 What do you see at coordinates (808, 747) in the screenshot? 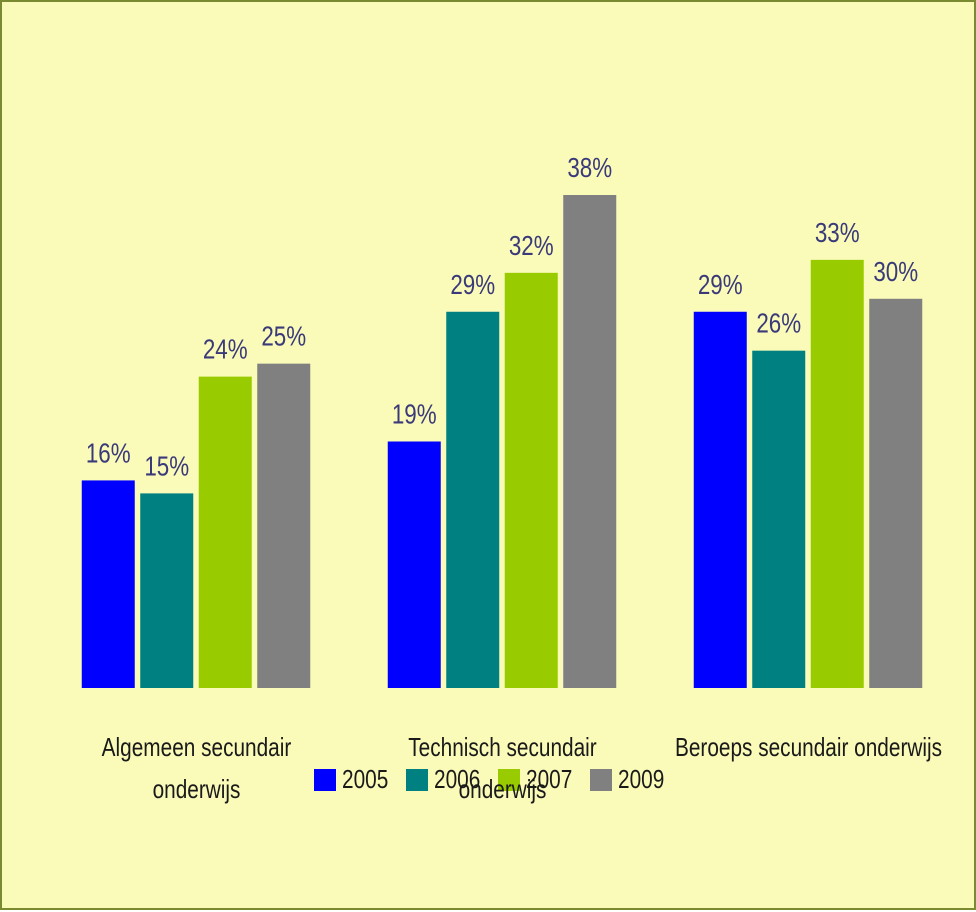
I see `category-label: Beroeps secundair onderwijs` at bounding box center [808, 747].